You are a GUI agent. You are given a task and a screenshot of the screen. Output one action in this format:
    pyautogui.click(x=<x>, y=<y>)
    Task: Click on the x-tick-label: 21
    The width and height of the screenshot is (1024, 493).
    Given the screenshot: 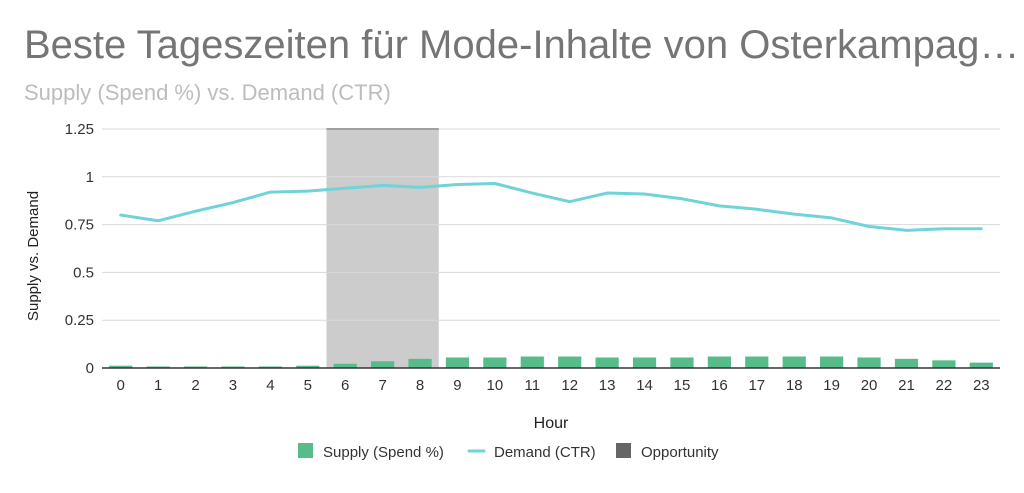 What is the action you would take?
    pyautogui.click(x=906, y=385)
    